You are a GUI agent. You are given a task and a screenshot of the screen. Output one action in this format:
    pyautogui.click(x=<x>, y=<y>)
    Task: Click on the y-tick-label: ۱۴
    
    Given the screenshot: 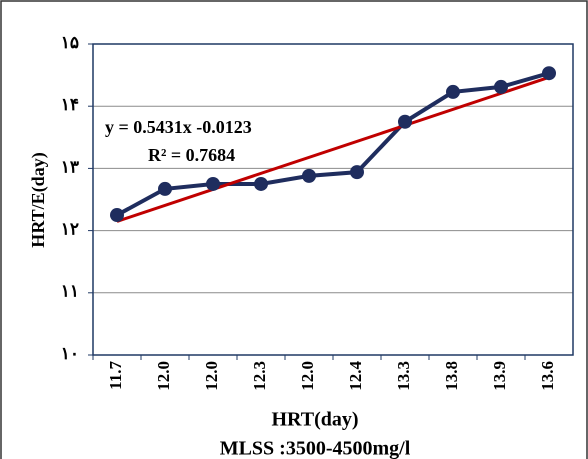 What is the action you would take?
    pyautogui.click(x=70, y=104)
    